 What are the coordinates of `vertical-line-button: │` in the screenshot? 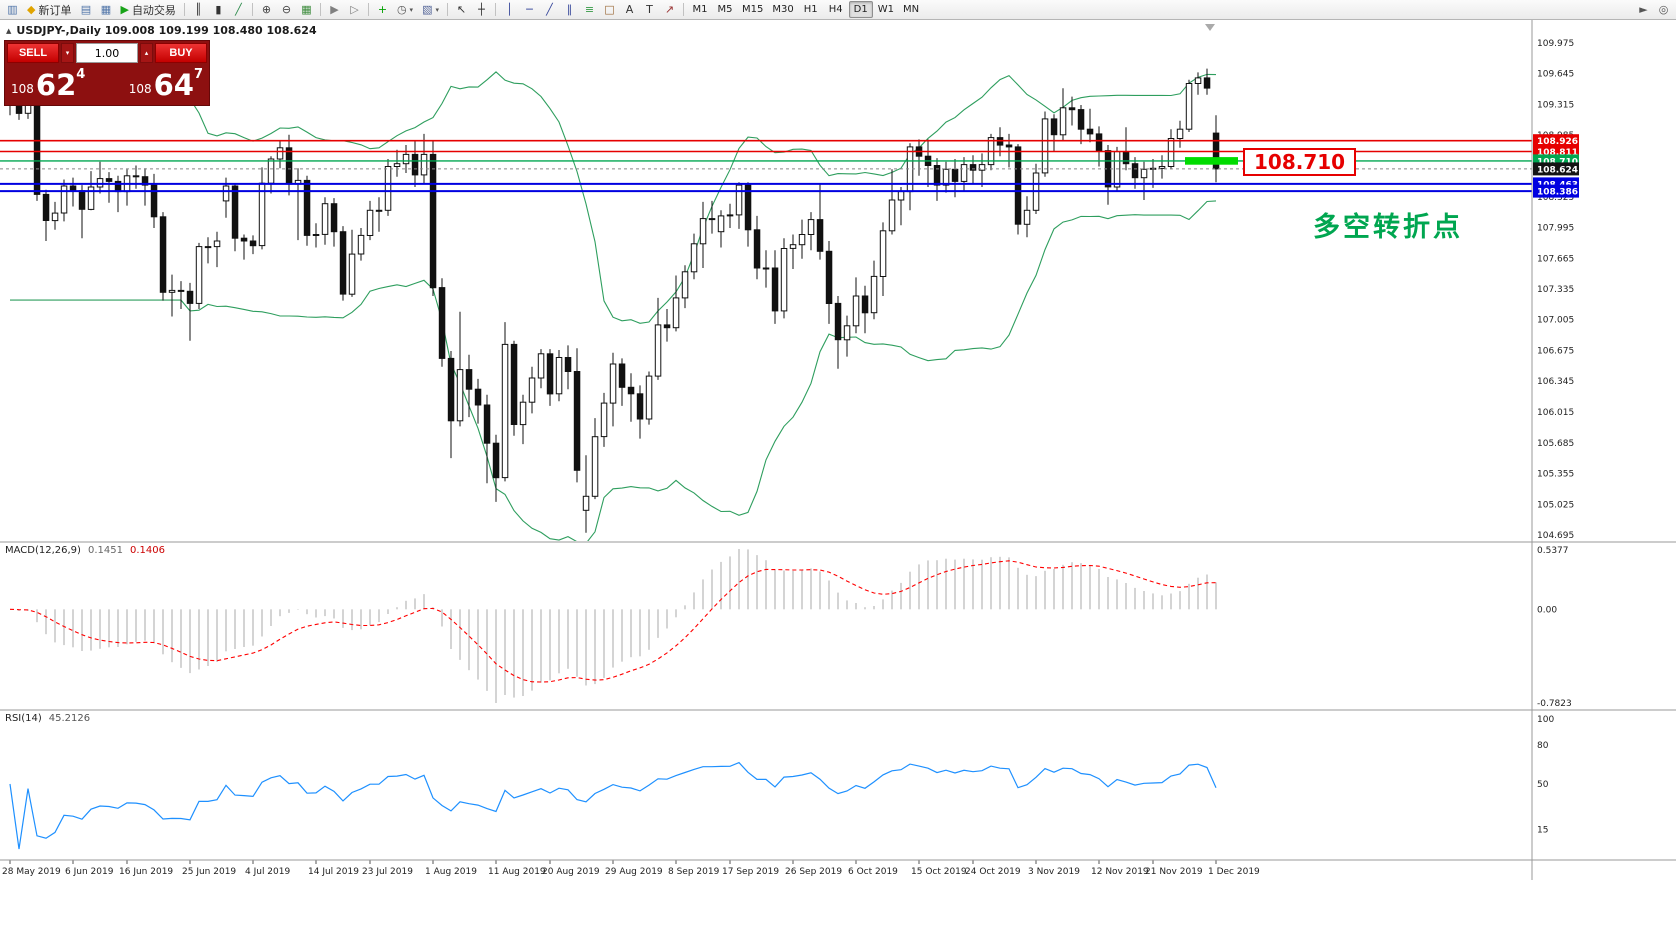 It's located at (509, 9).